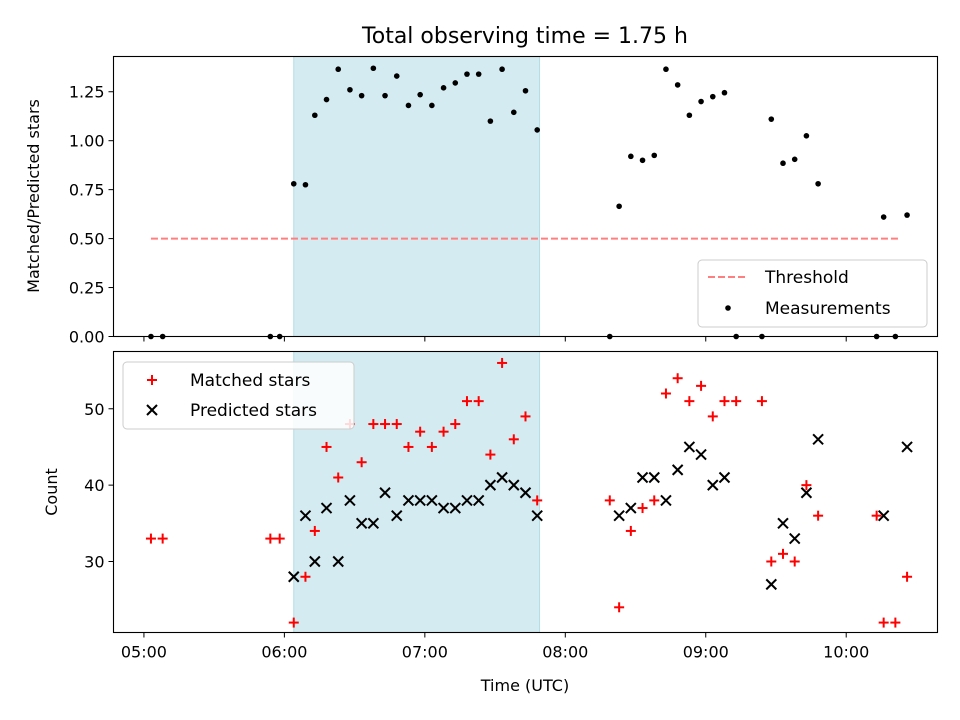 This screenshot has width=960, height=720. I want to click on legend-measurements-label: Measurements, so click(828, 309).